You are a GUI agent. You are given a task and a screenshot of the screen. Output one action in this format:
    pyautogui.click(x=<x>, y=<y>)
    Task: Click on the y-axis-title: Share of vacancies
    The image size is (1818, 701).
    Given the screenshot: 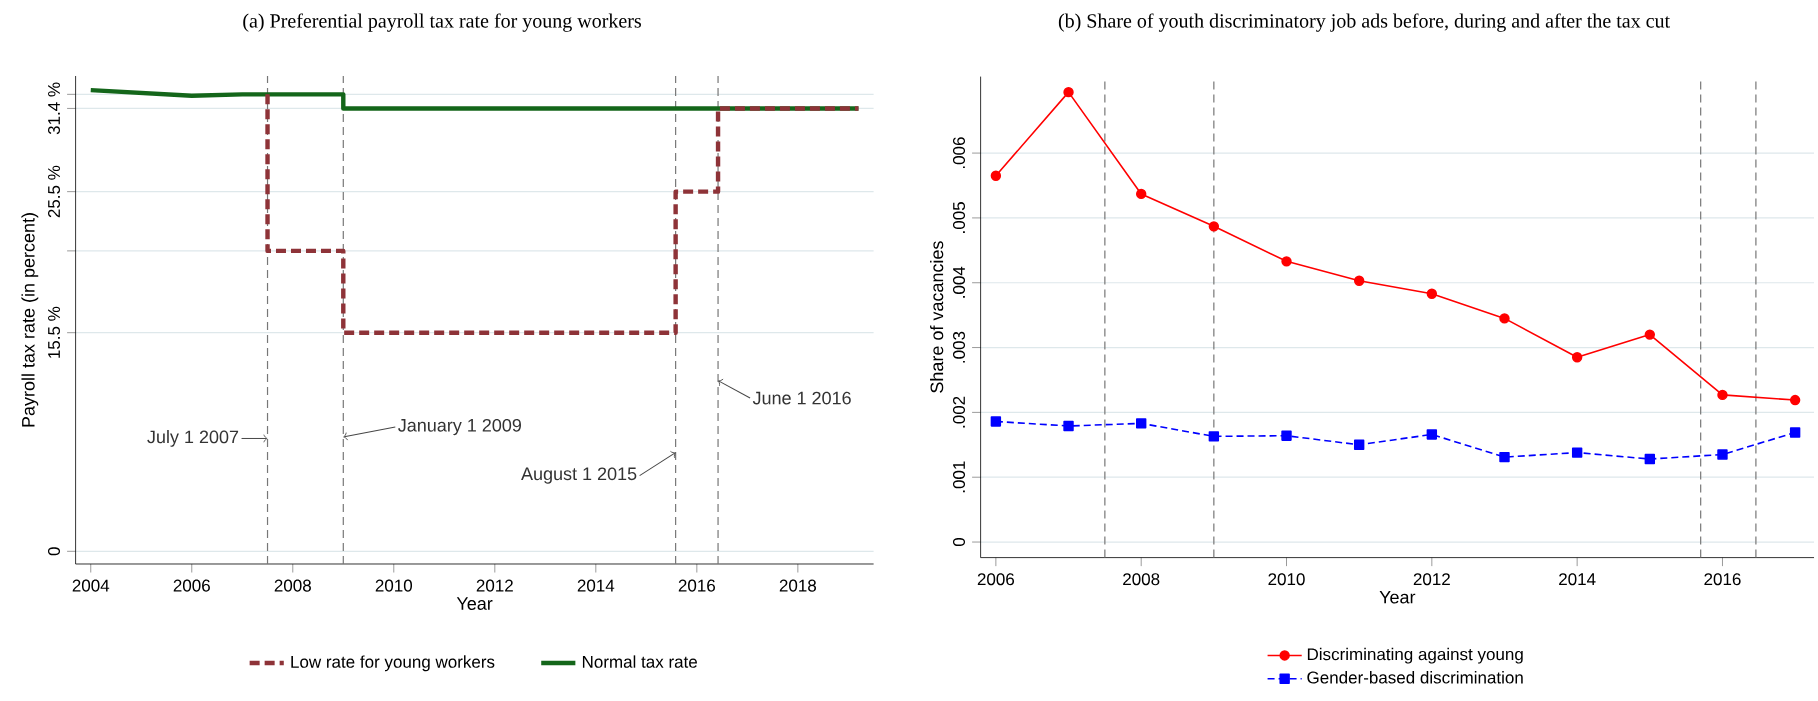 What is the action you would take?
    pyautogui.click(x=937, y=317)
    